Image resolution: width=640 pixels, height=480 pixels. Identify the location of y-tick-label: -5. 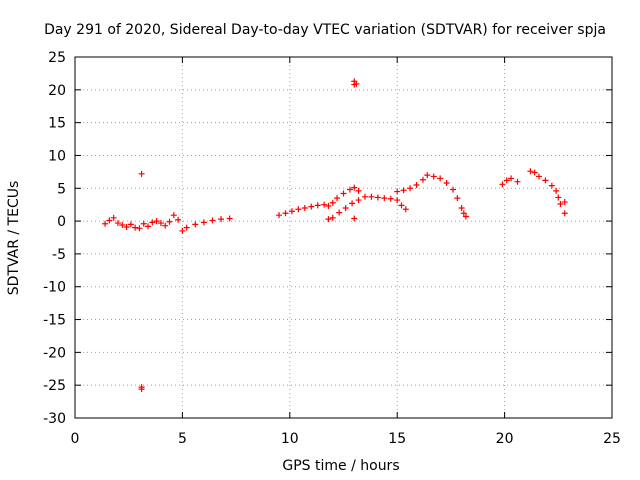
(59, 255).